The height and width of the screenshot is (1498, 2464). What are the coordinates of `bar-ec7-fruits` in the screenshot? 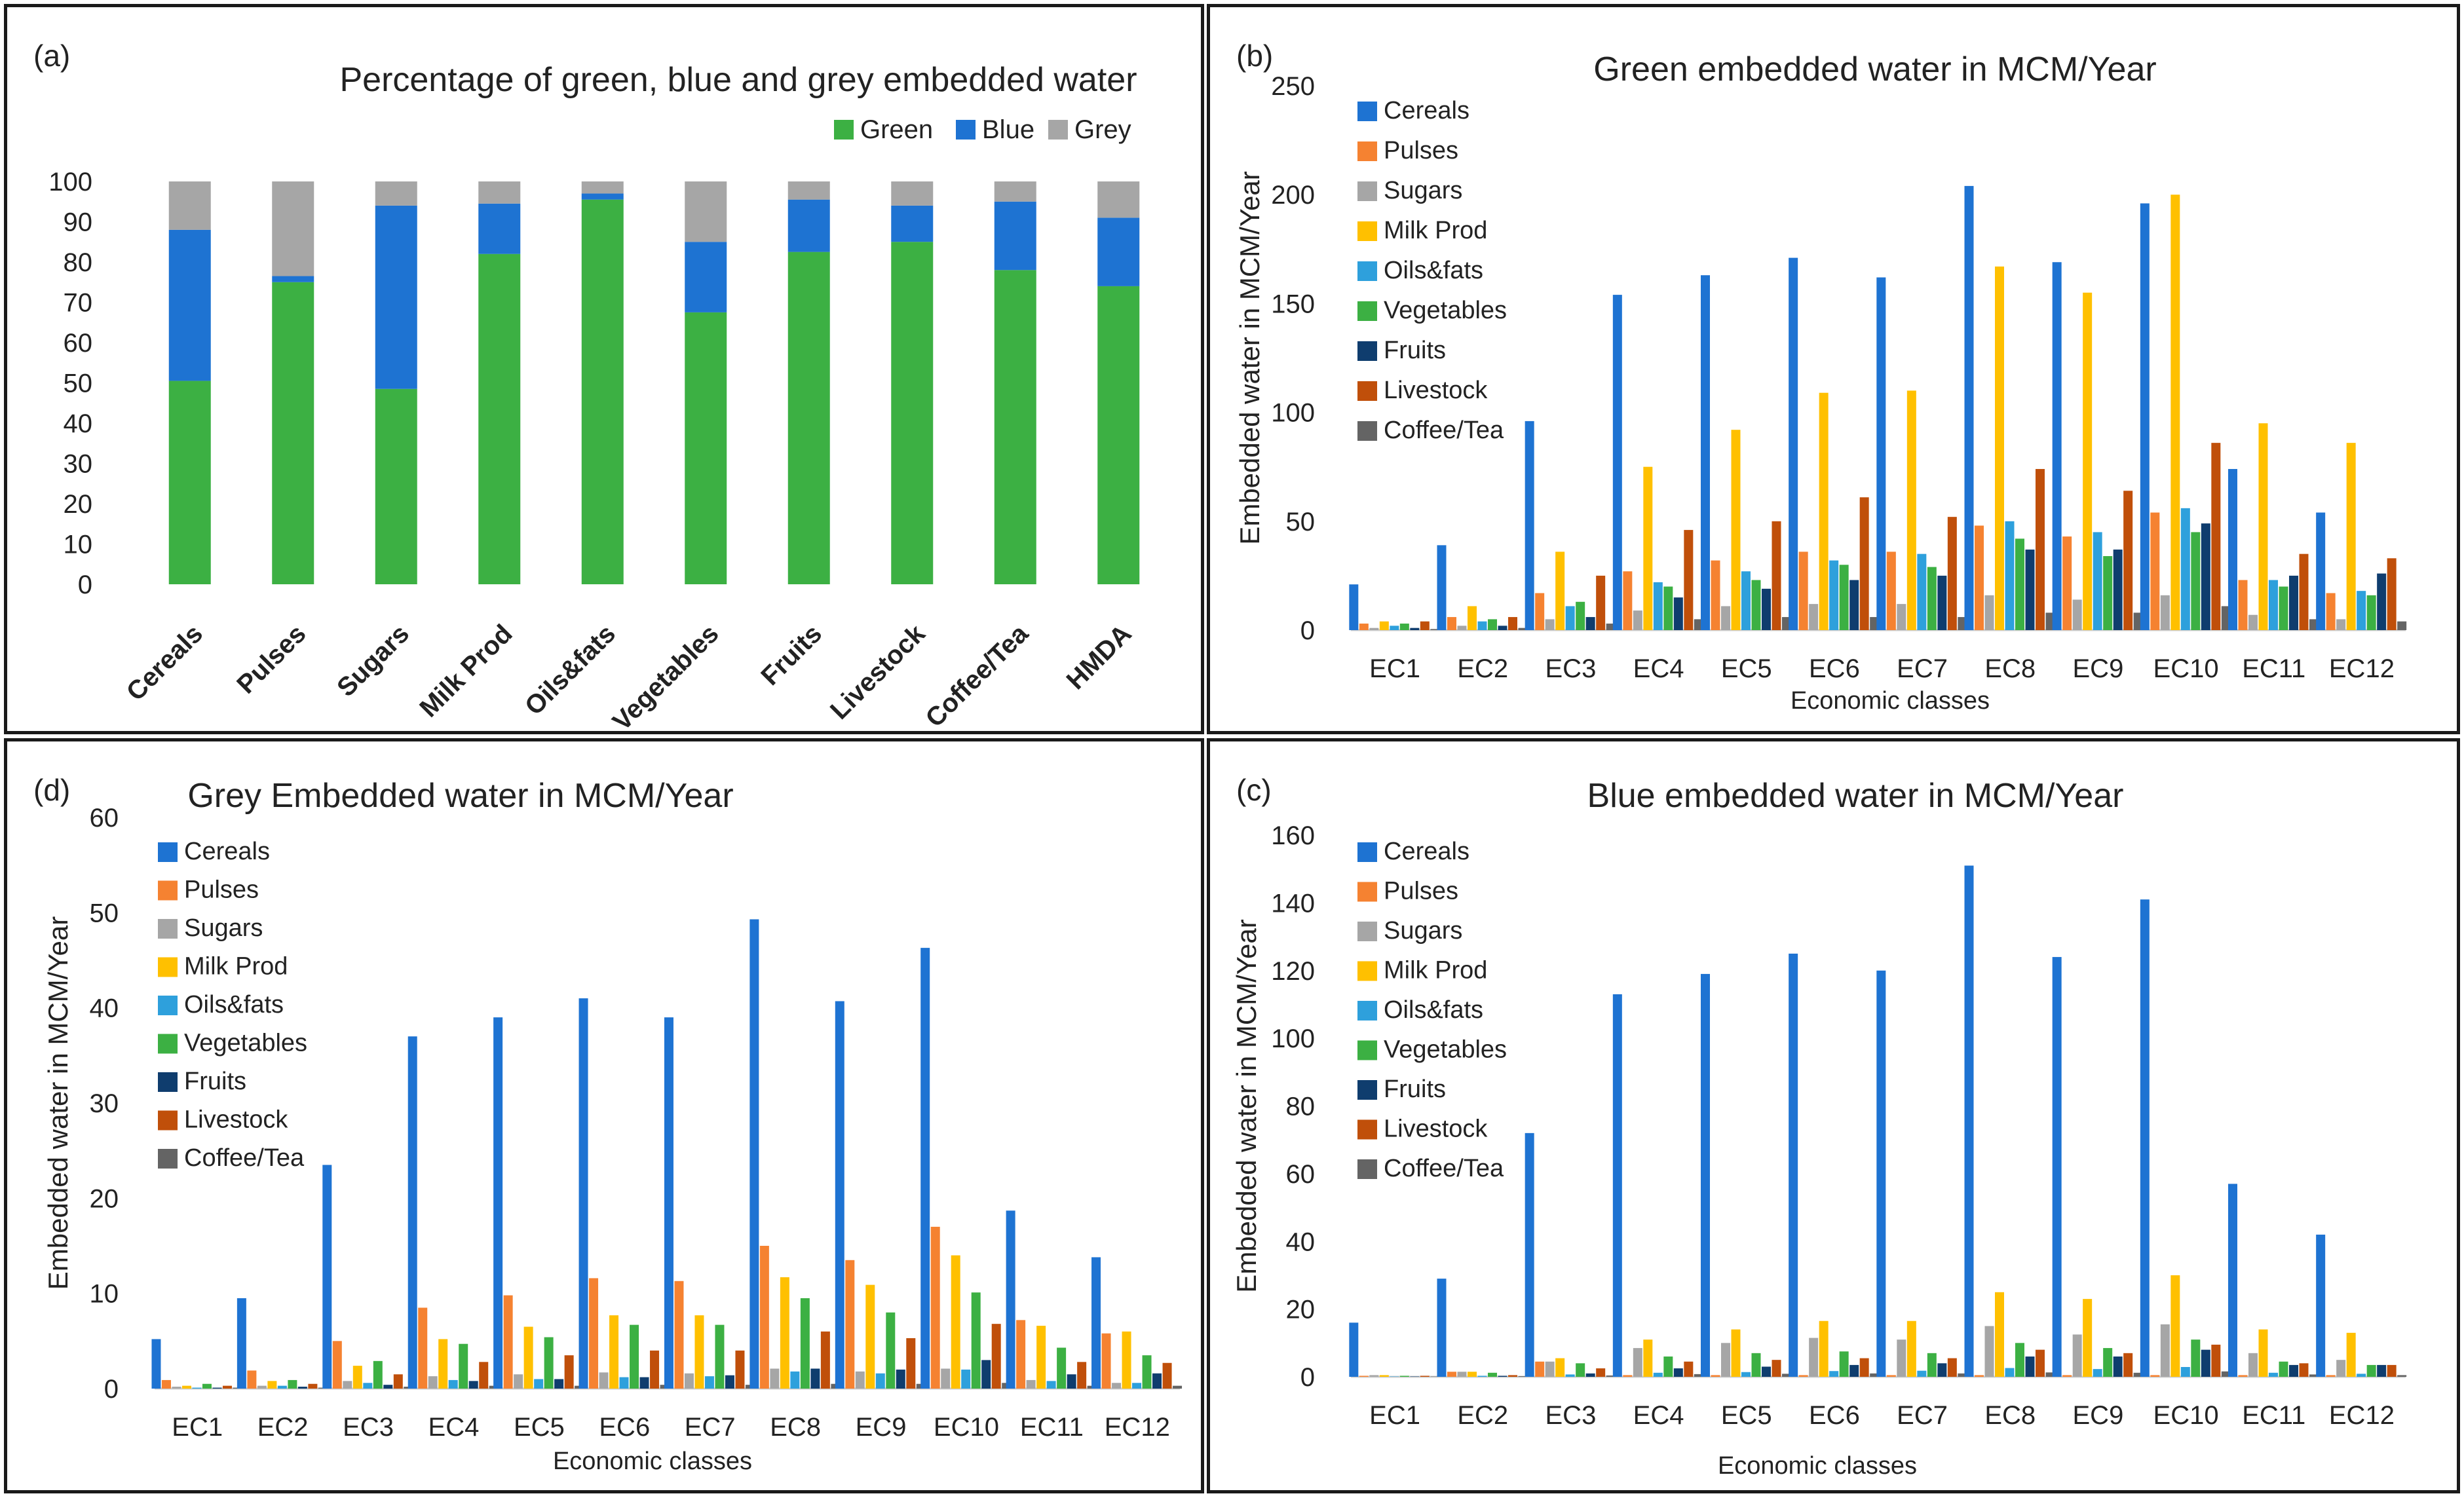 It's located at (1942, 1370).